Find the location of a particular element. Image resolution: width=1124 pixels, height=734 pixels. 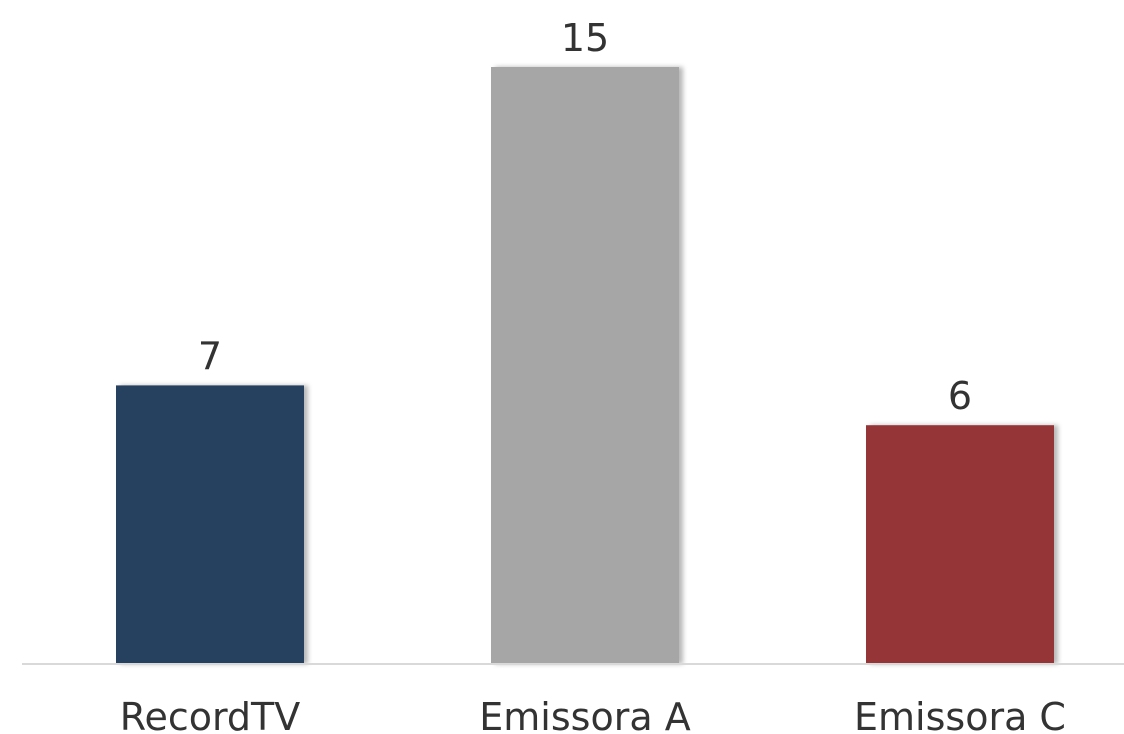

x-axis-tick-labels: RecordTV Emissora A Emissora C is located at coordinates (593, 714).